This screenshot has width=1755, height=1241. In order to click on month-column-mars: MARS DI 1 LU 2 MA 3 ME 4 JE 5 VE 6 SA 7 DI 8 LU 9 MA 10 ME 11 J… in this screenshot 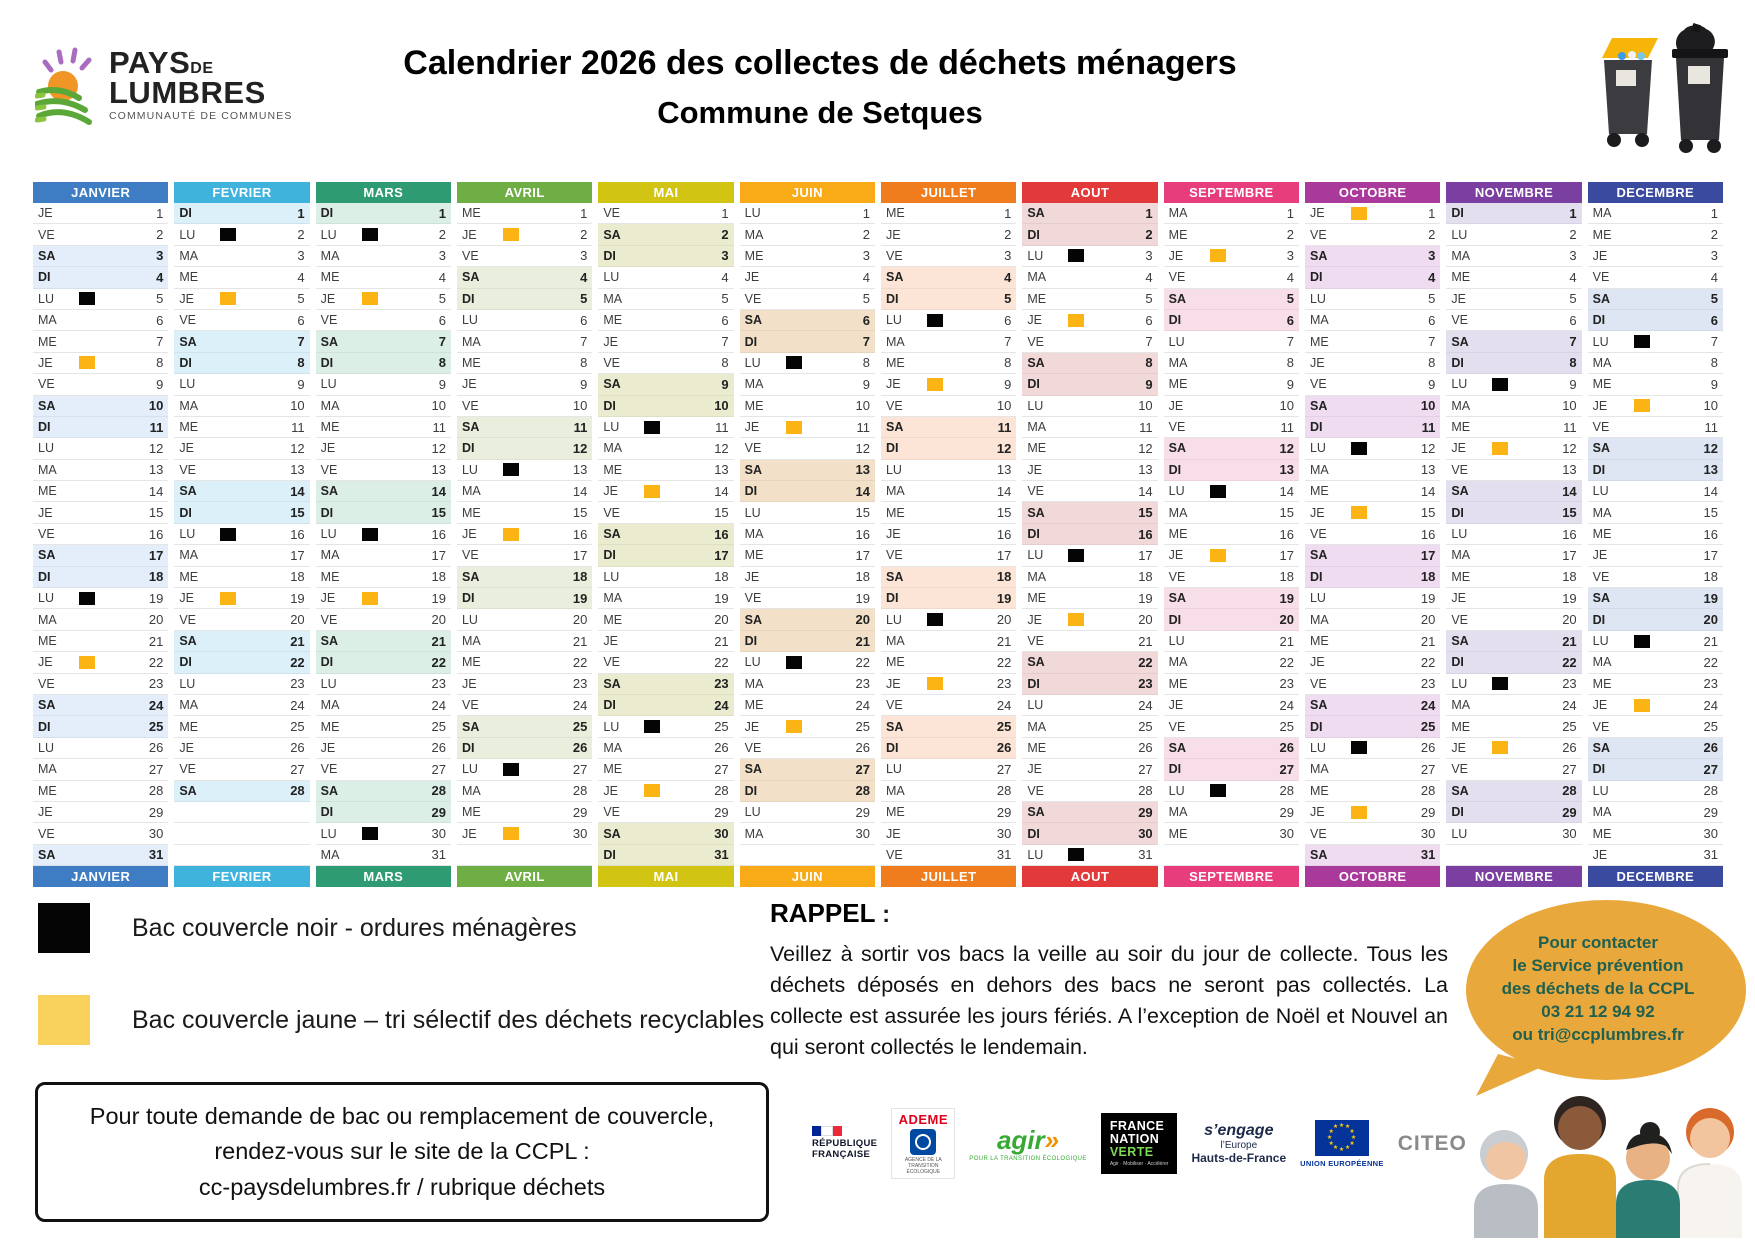, I will do `click(383, 535)`.